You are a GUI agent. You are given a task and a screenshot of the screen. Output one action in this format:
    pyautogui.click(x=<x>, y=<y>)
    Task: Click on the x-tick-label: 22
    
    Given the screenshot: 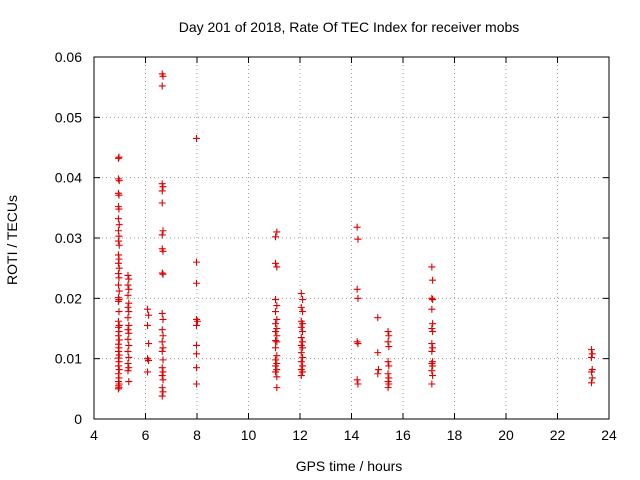 What is the action you would take?
    pyautogui.click(x=558, y=435)
    